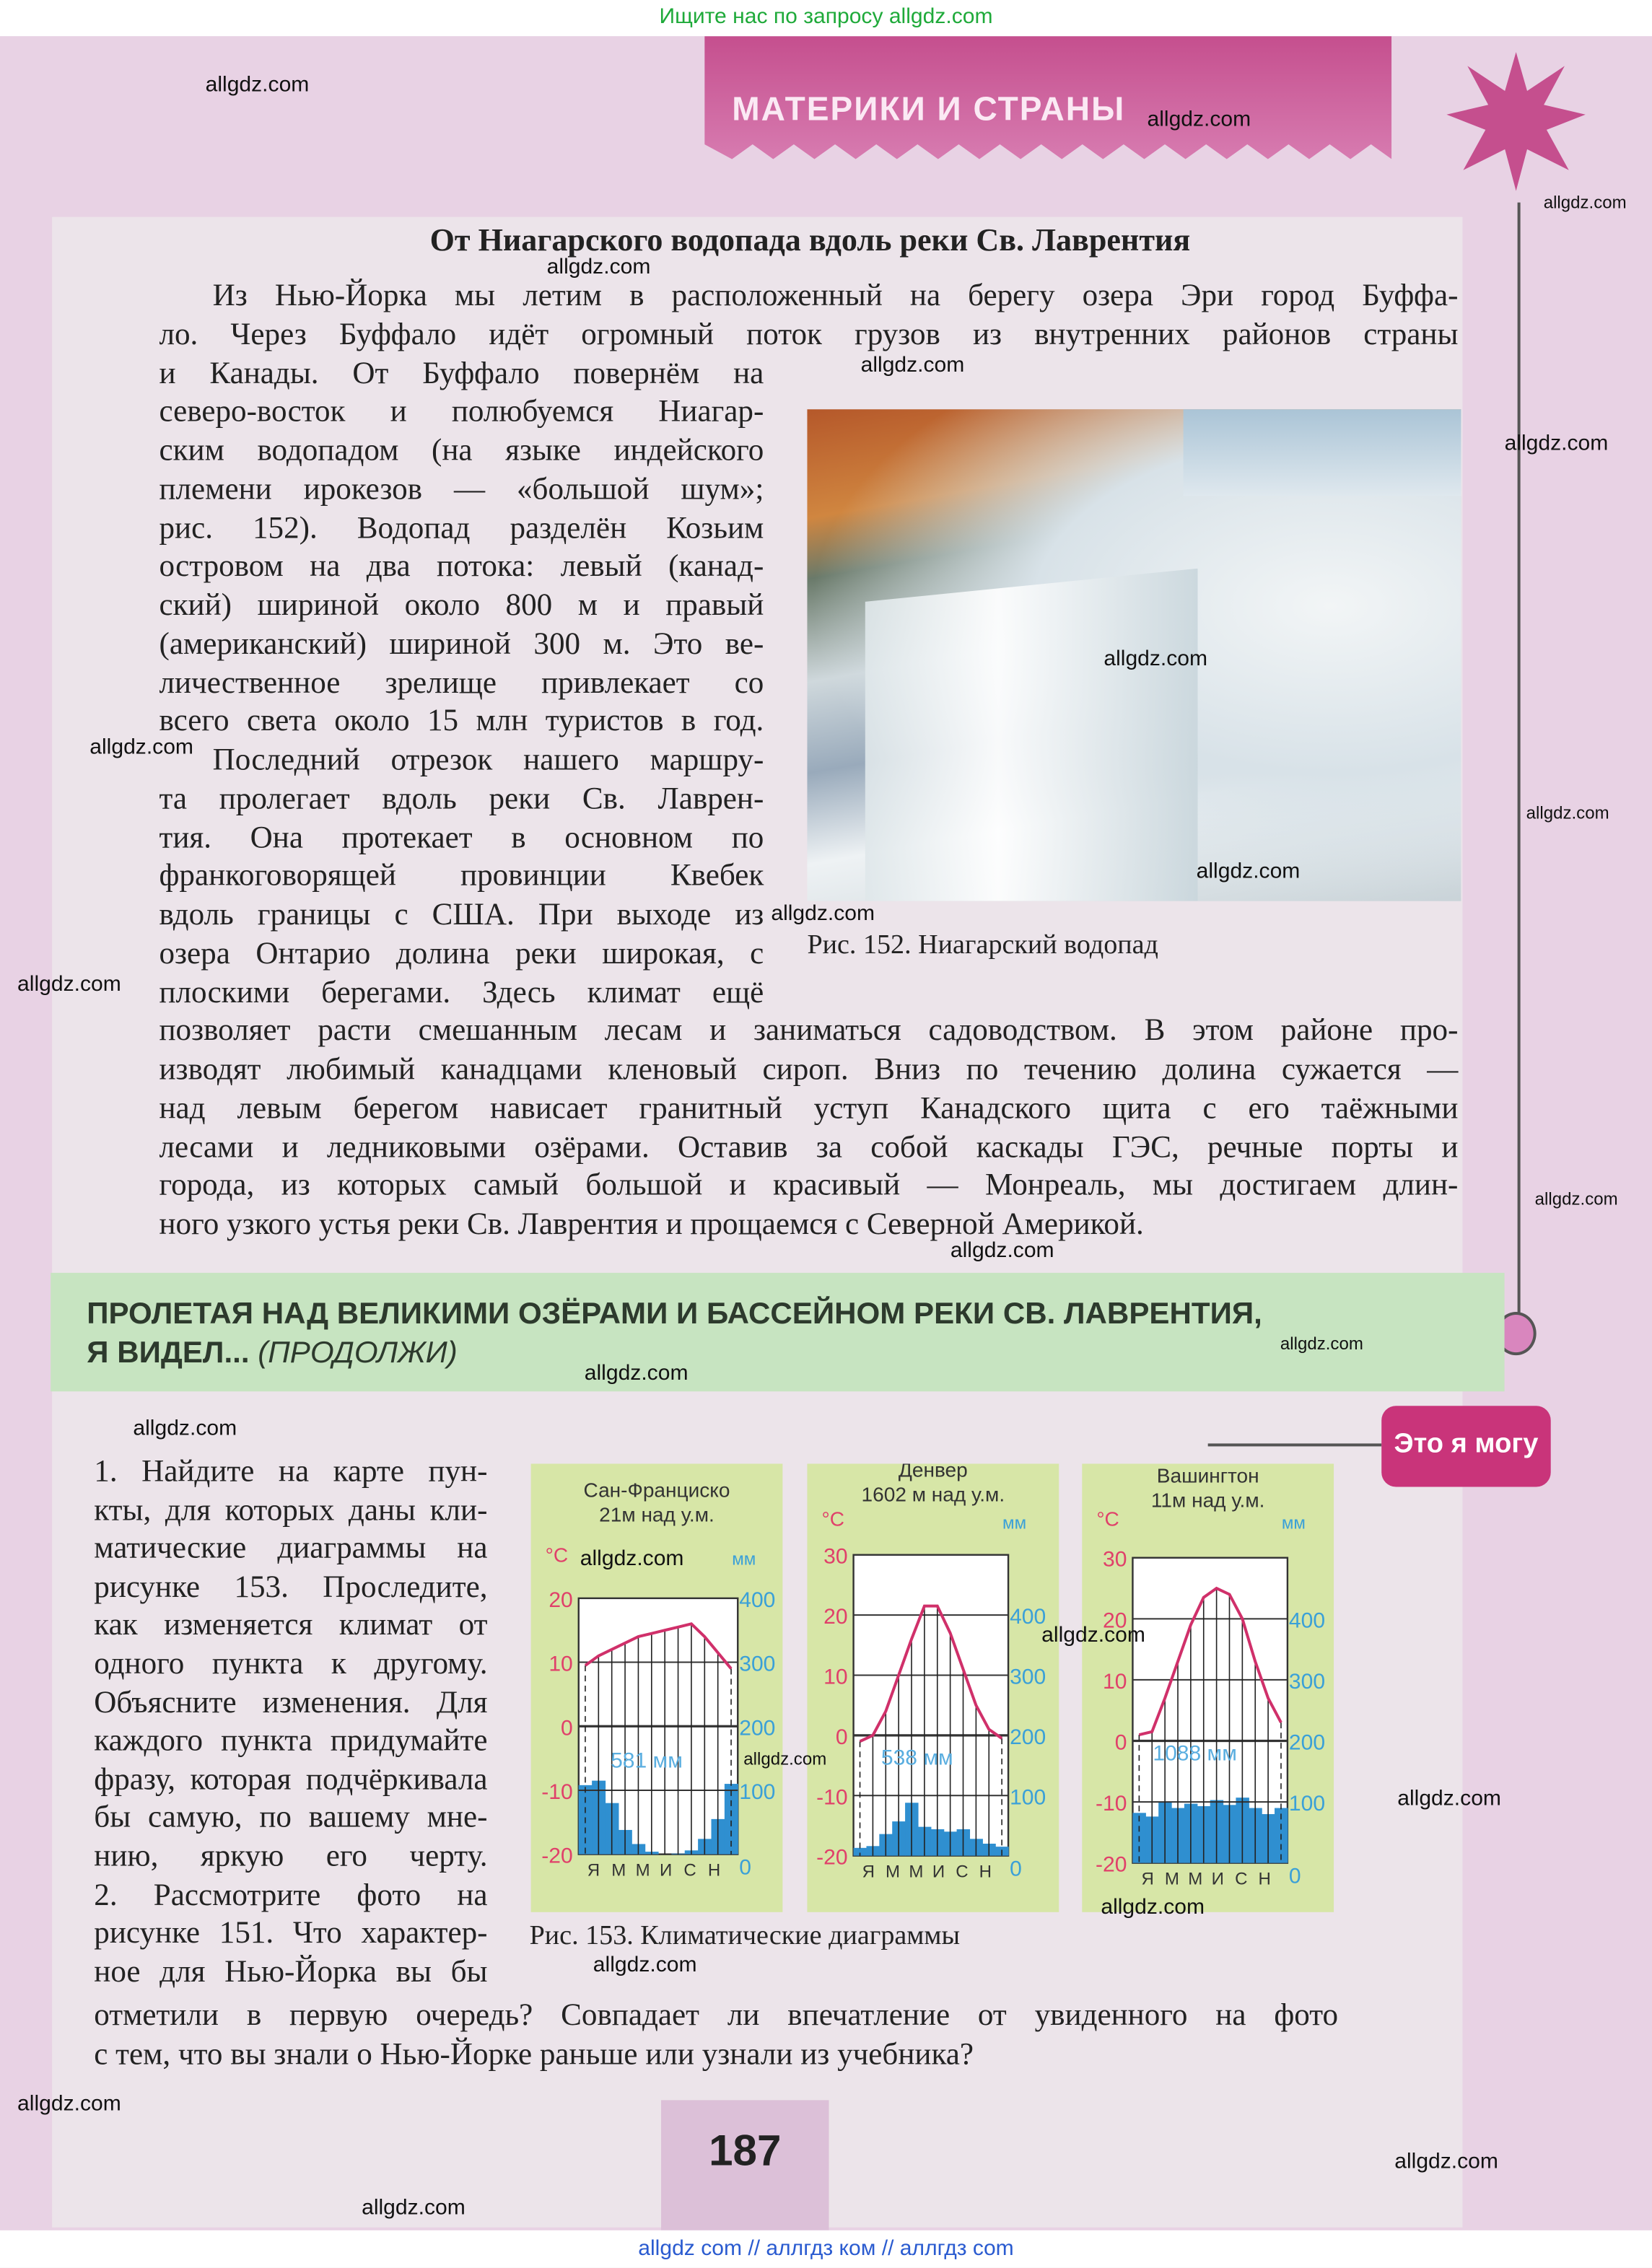 The height and width of the screenshot is (2268, 1652). I want to click on task-line: фразу, которая подчёркивала, so click(291, 1779).